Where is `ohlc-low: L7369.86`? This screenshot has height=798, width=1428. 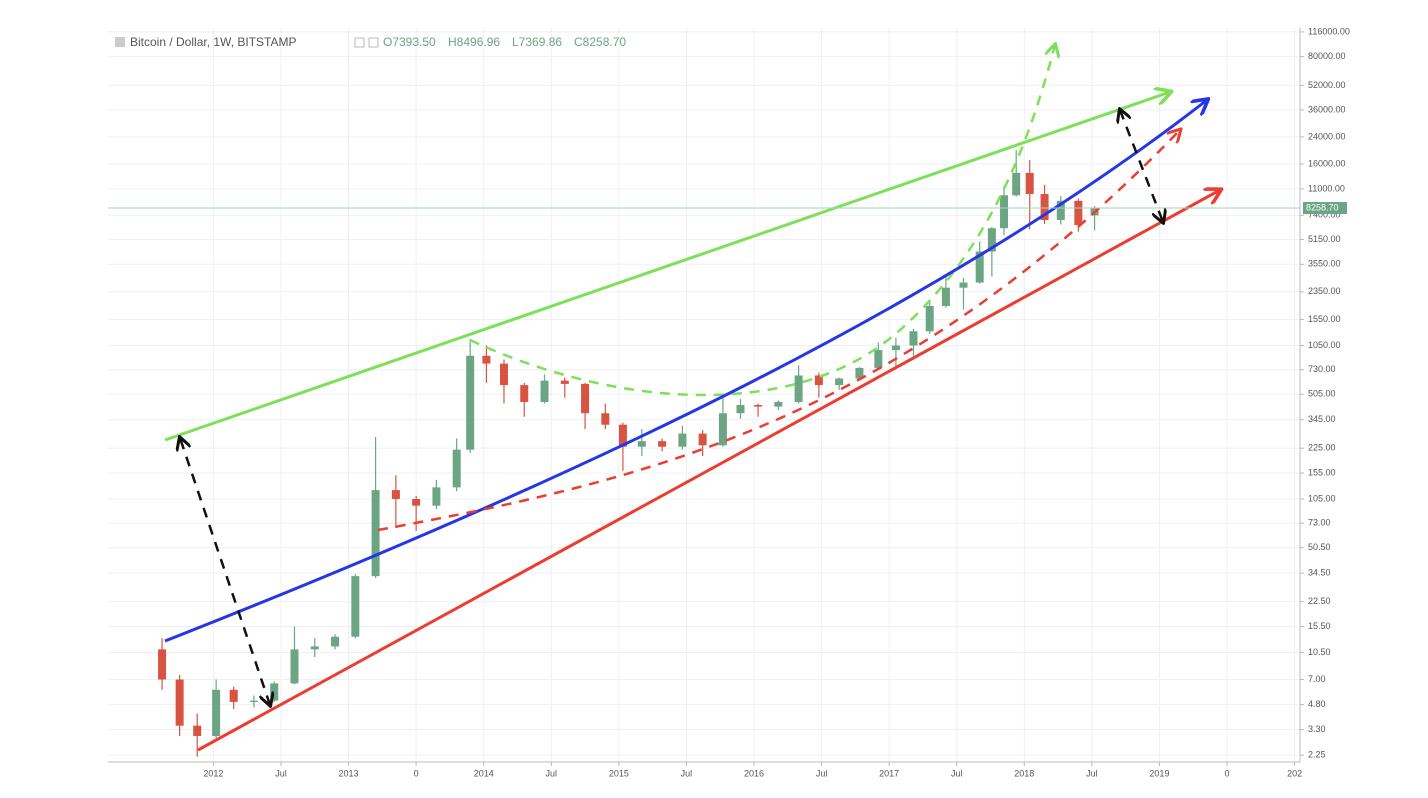 ohlc-low: L7369.86 is located at coordinates (537, 42).